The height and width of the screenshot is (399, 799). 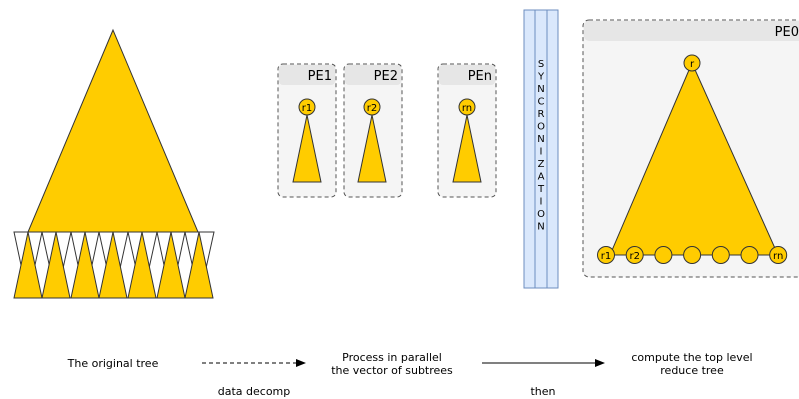 I want to click on sync-letter: Y, so click(x=541, y=77).